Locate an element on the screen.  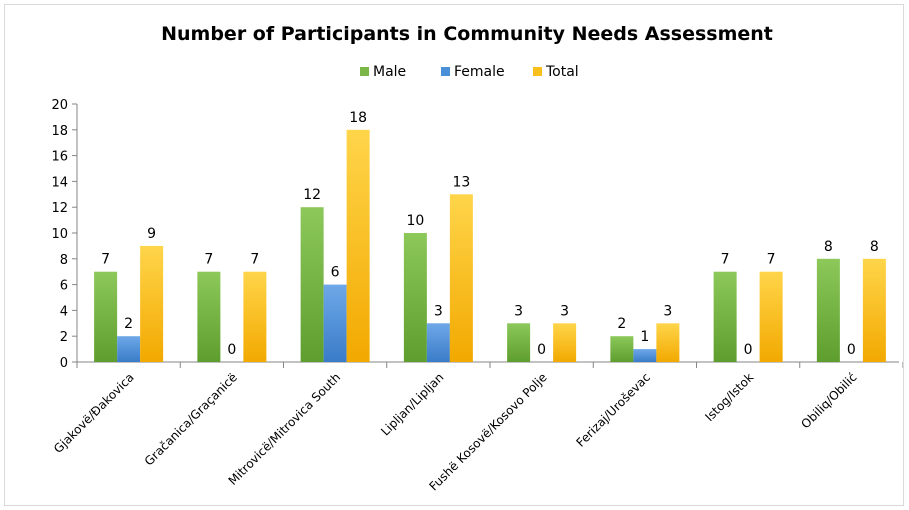
y-tick-label: 4 is located at coordinates (64, 311).